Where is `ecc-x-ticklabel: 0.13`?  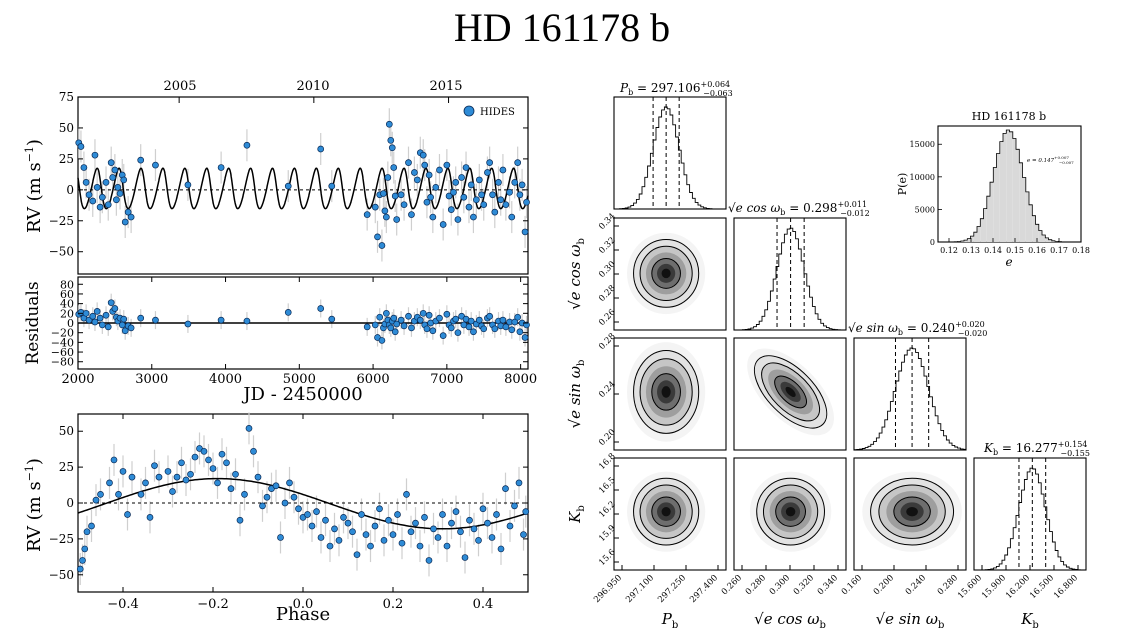
ecc-x-ticklabel: 0.13 is located at coordinates (971, 250).